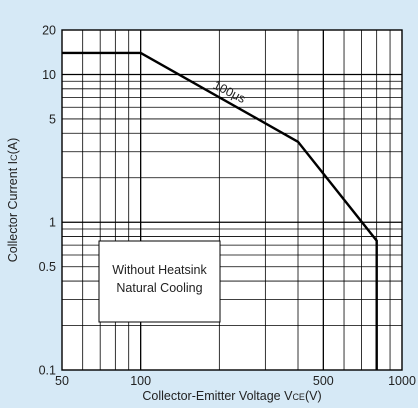  What do you see at coordinates (323, 381) in the screenshot?
I see `x-tick-label: 500` at bounding box center [323, 381].